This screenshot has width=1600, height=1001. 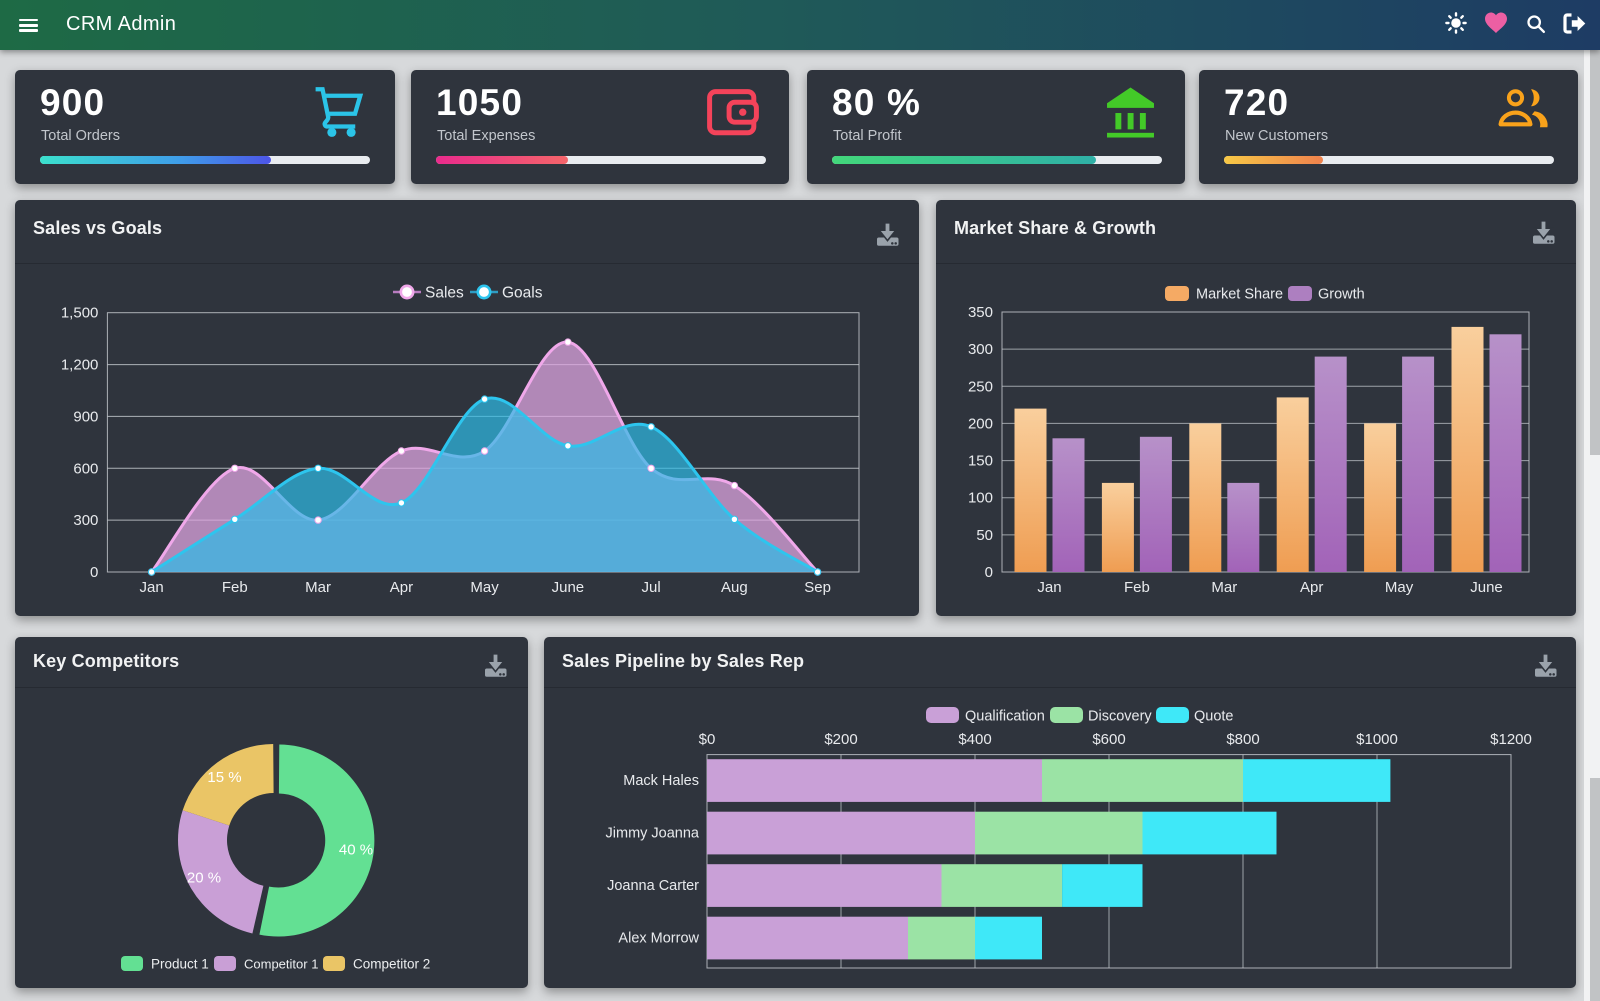 What do you see at coordinates (984, 535) in the screenshot?
I see `svg-text: 50` at bounding box center [984, 535].